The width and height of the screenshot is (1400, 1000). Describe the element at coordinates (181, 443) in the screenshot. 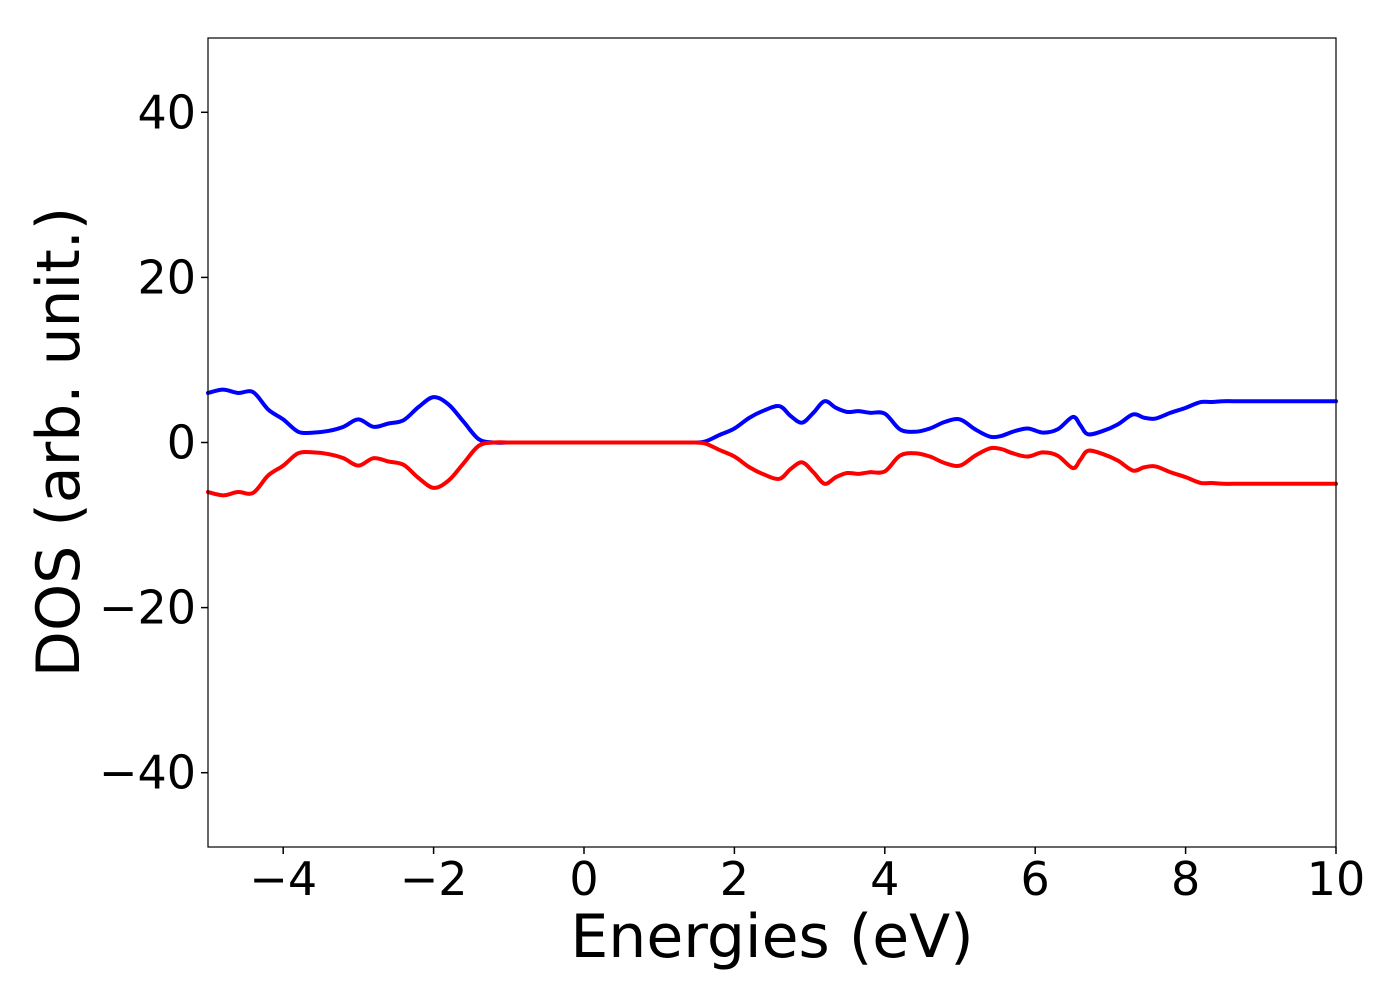

I see `y-tick-label: 0` at that location.